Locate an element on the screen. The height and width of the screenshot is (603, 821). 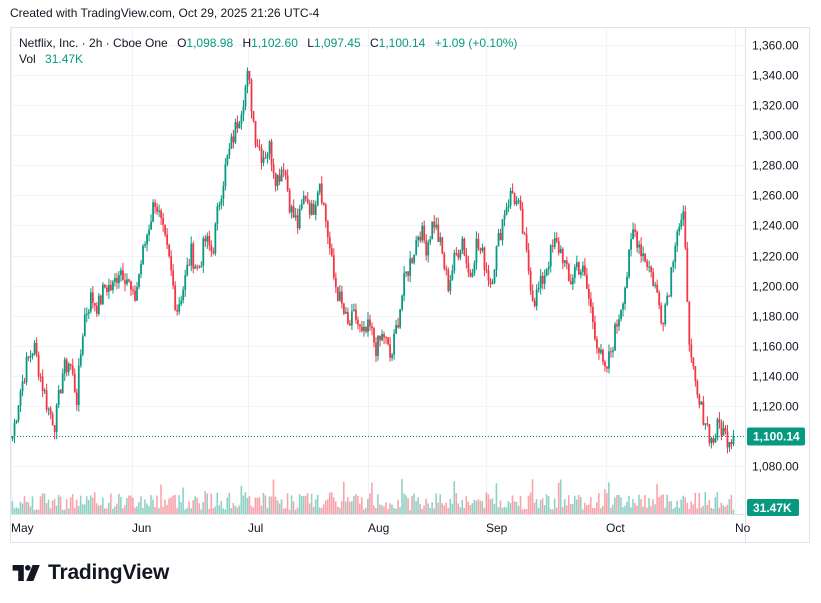
brand-name: TradingView is located at coordinates (109, 572).